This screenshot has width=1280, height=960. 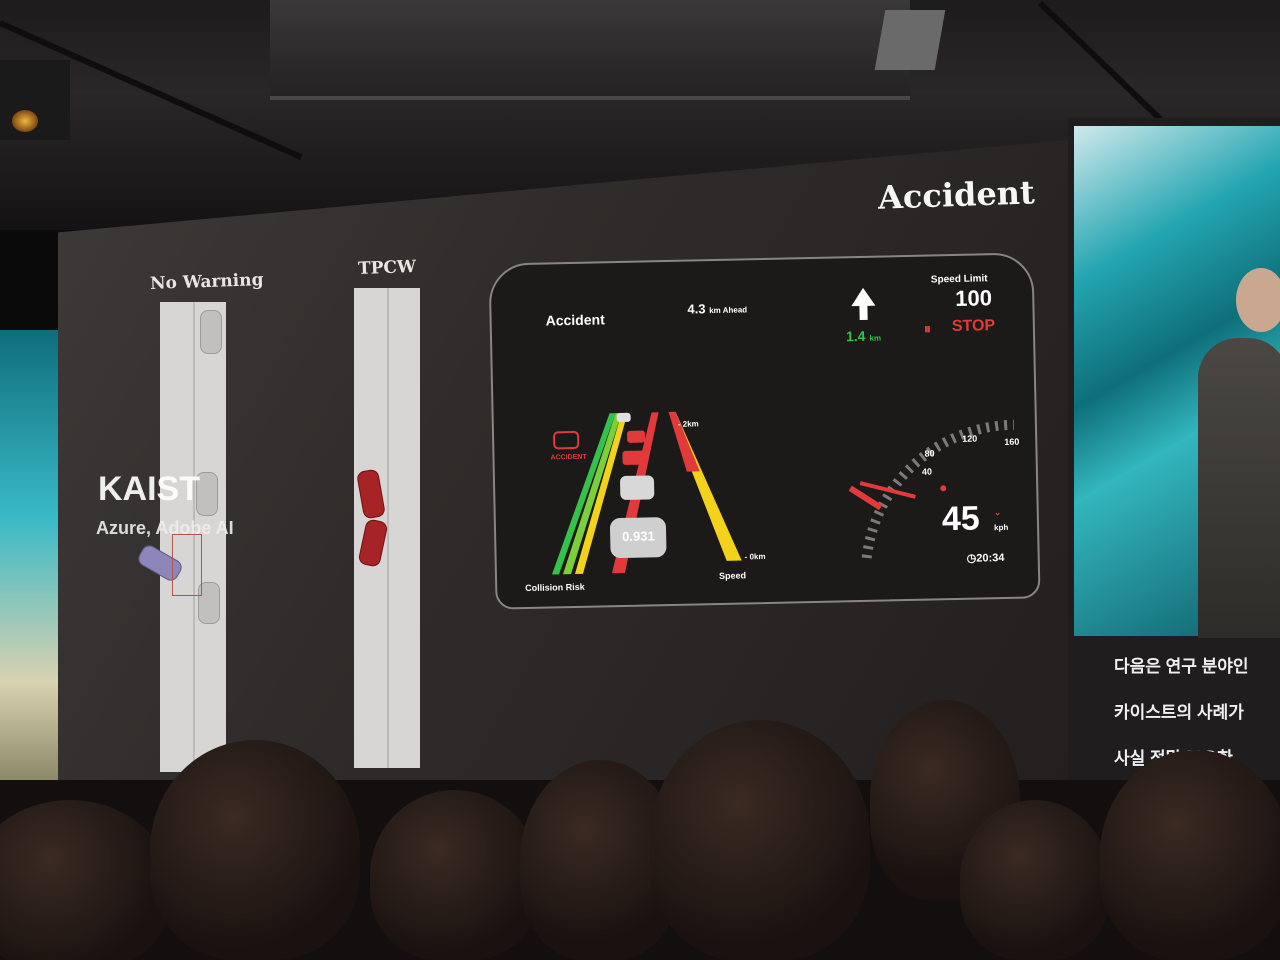 What do you see at coordinates (887, 490) in the screenshot?
I see `speed-needle` at bounding box center [887, 490].